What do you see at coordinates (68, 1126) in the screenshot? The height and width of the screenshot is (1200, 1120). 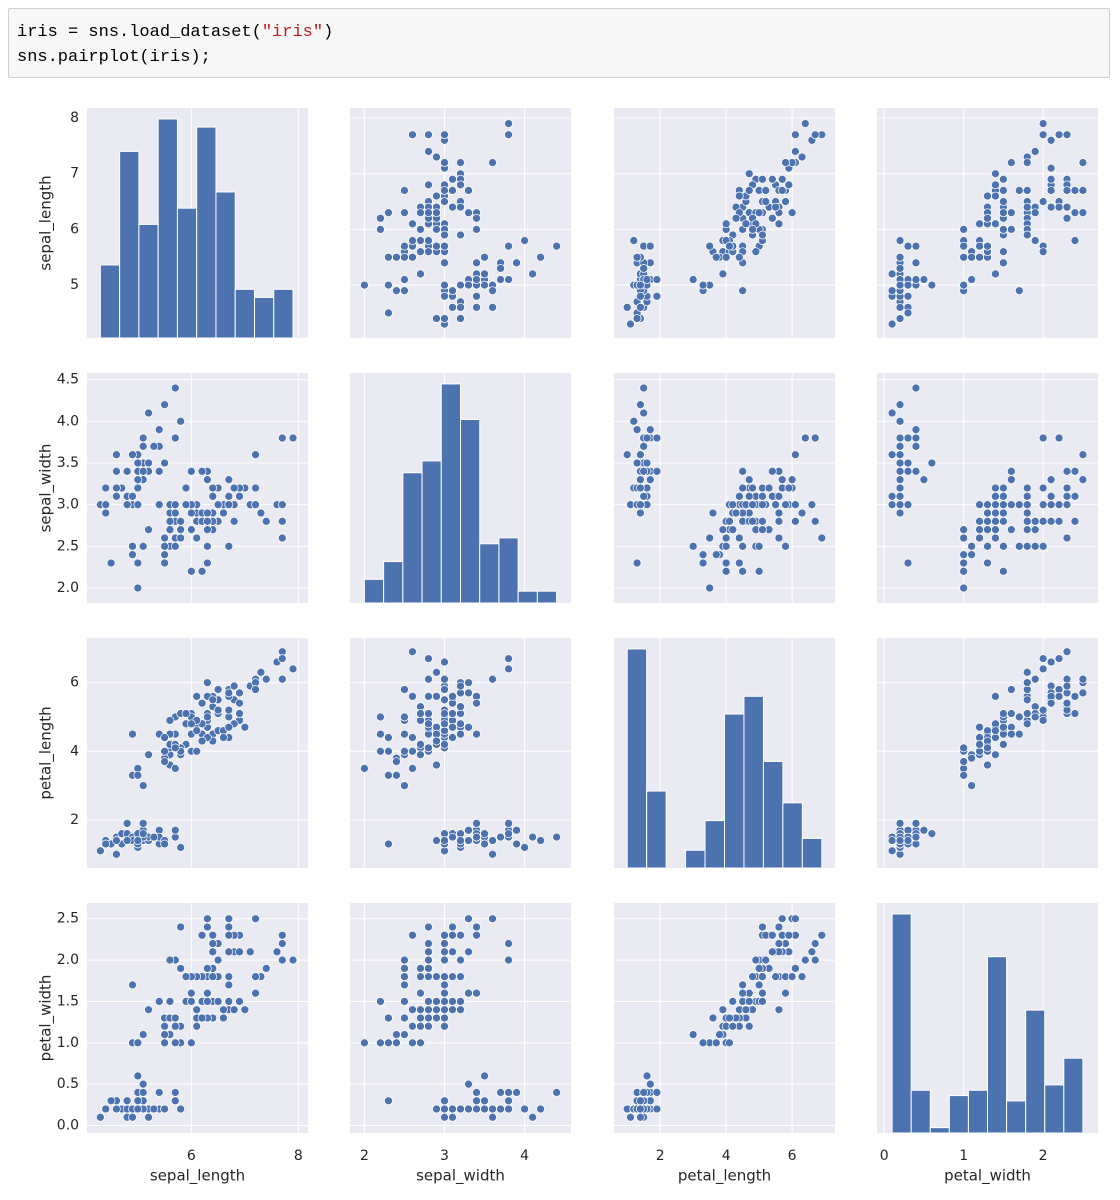 I see `y-tick-label: 0.0` at bounding box center [68, 1126].